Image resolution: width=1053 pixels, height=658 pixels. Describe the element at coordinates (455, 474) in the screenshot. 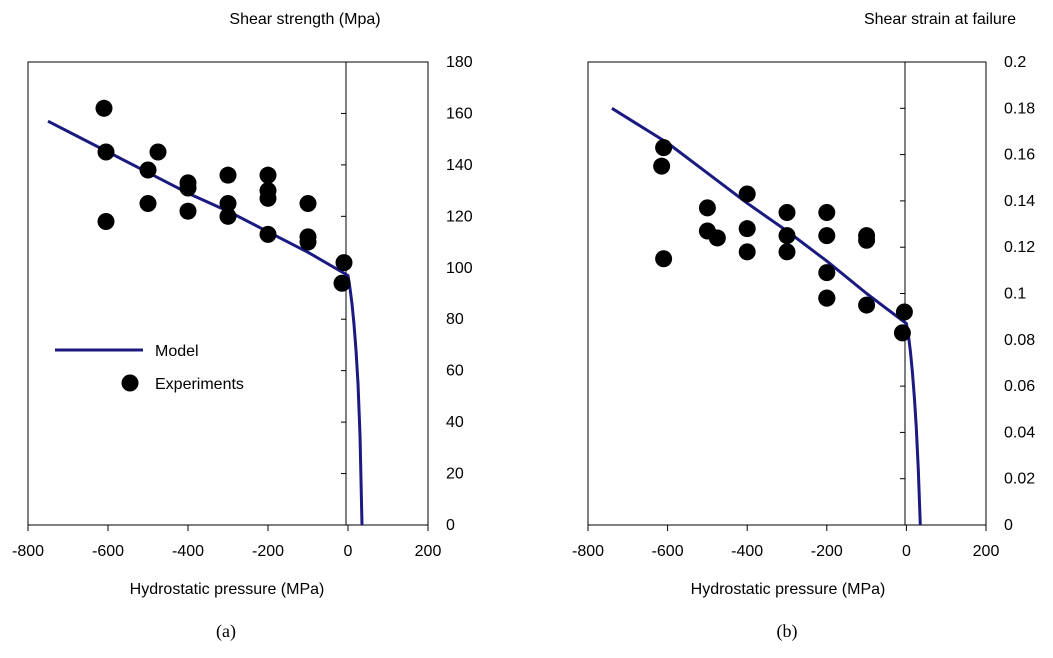

I see `y-tick-label: 20` at that location.